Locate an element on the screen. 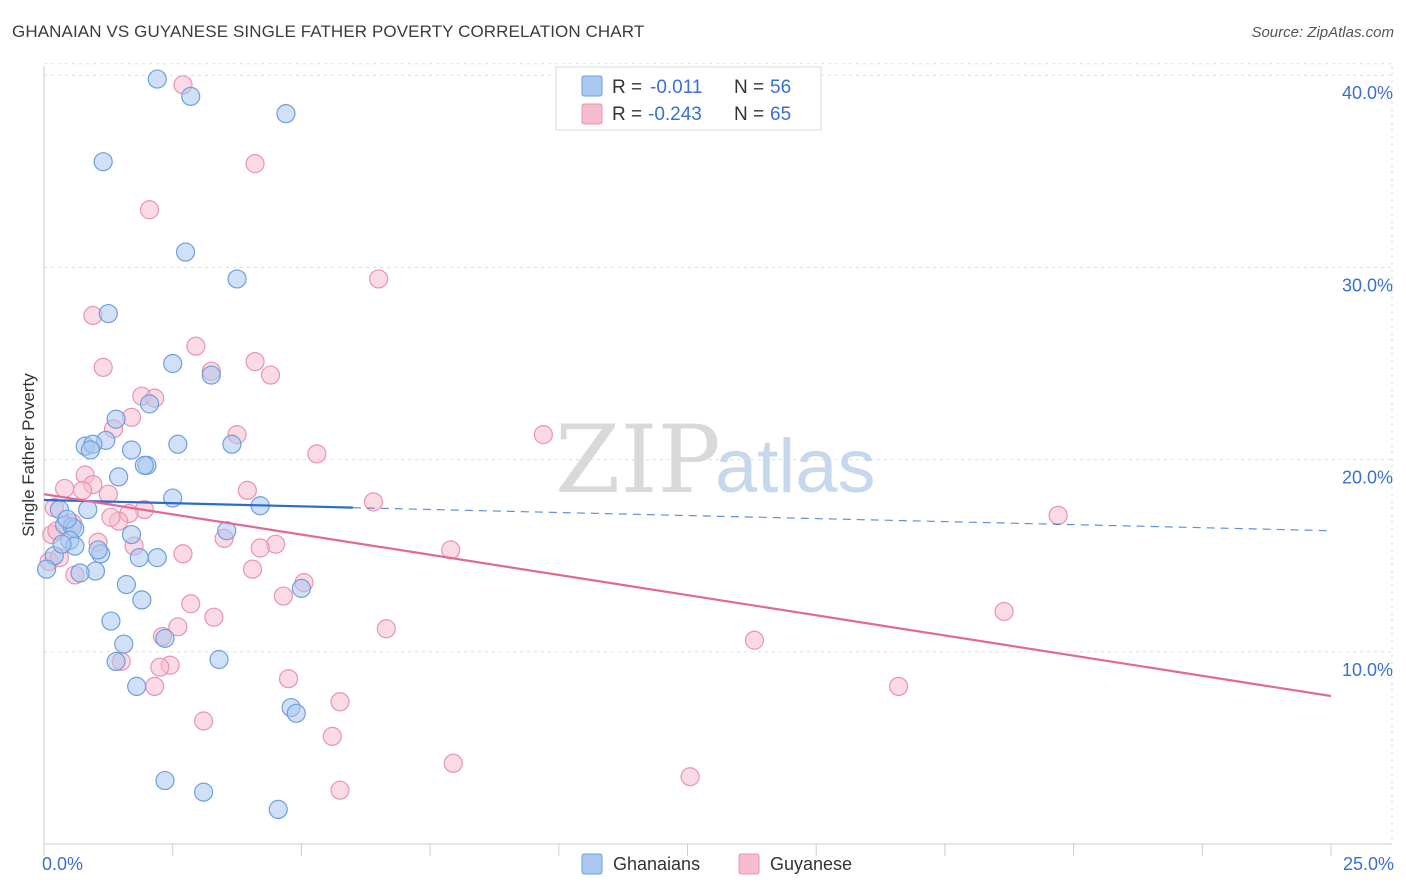 This screenshot has height=892, width=1406. y-axis-title: Single Father Poverty is located at coordinates (28, 455).